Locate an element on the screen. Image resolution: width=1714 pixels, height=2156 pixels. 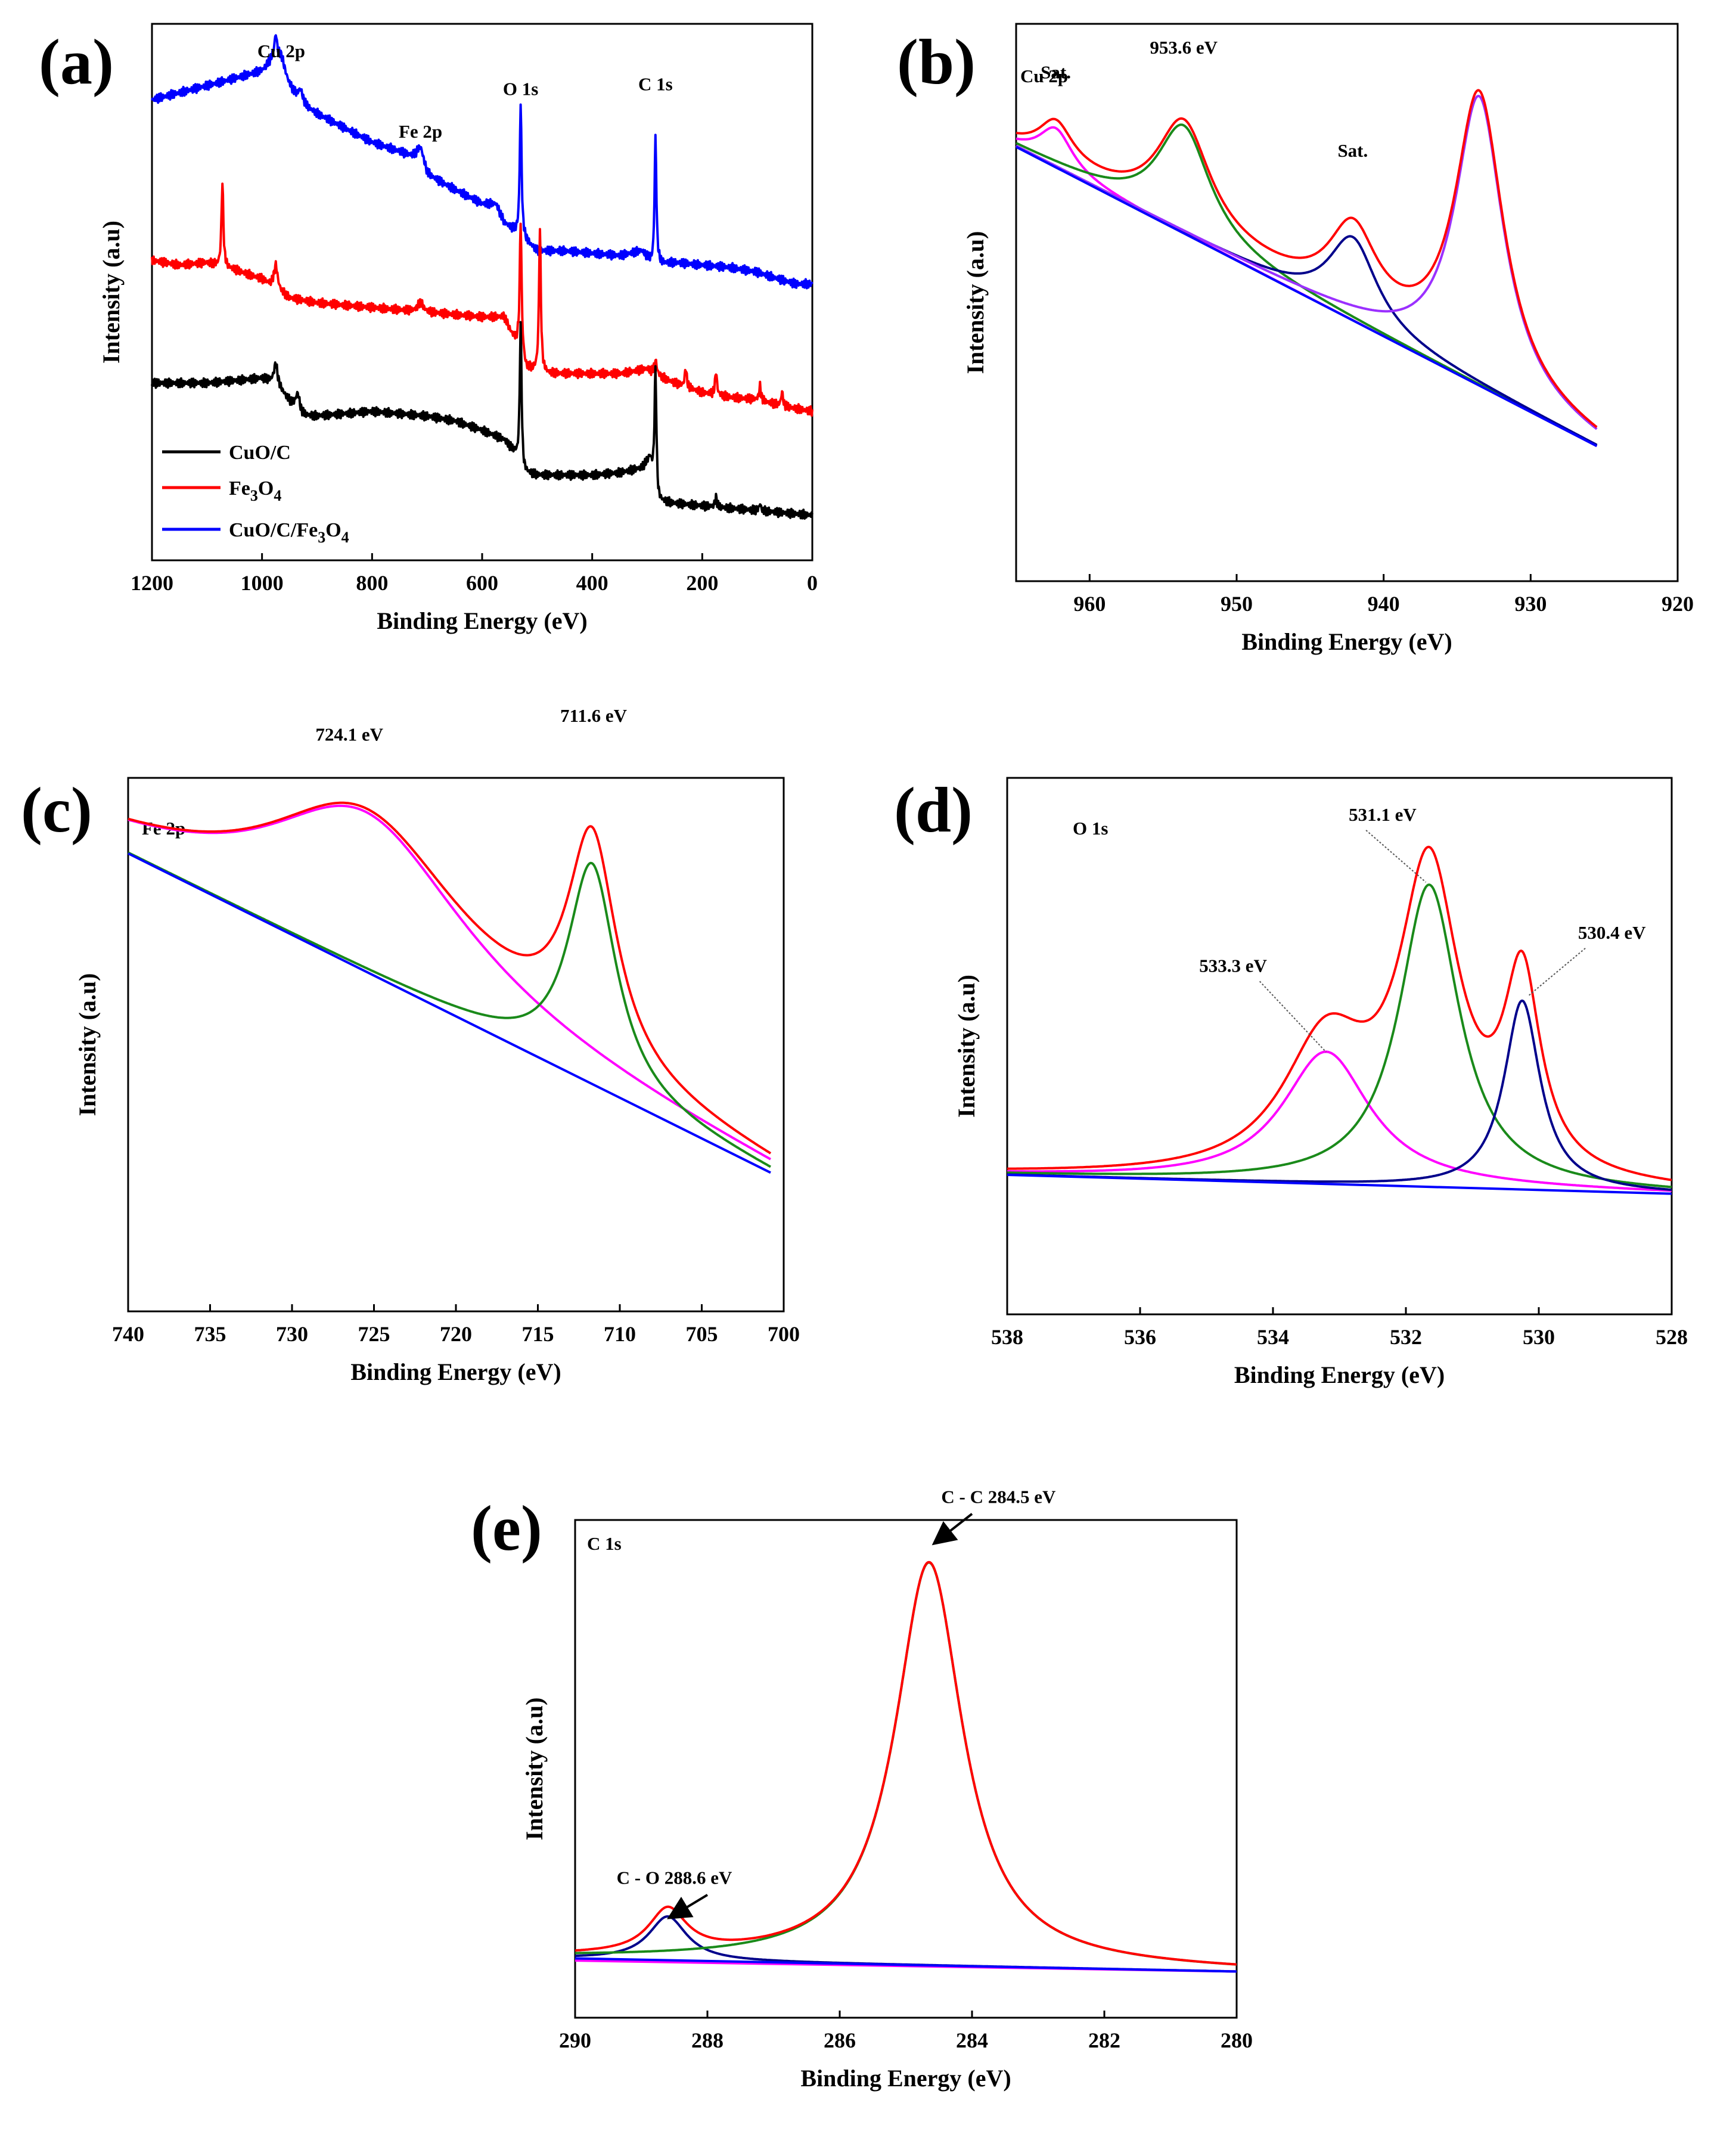
component-curve-711-6-ev is located at coordinates (450, 1009).